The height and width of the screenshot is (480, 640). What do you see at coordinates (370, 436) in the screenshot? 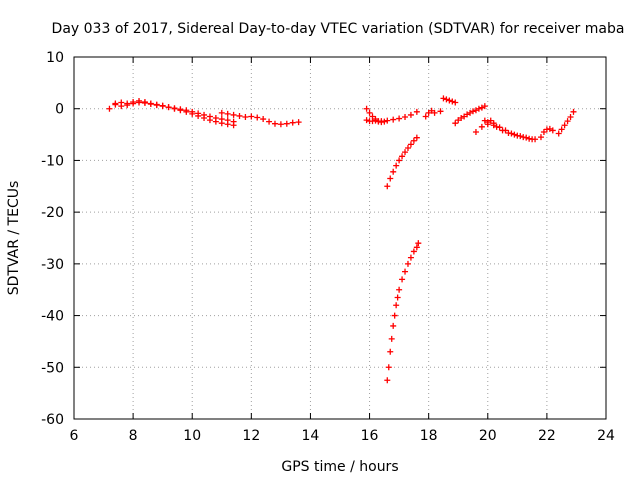
I see `x-tick-label: 16` at bounding box center [370, 436].